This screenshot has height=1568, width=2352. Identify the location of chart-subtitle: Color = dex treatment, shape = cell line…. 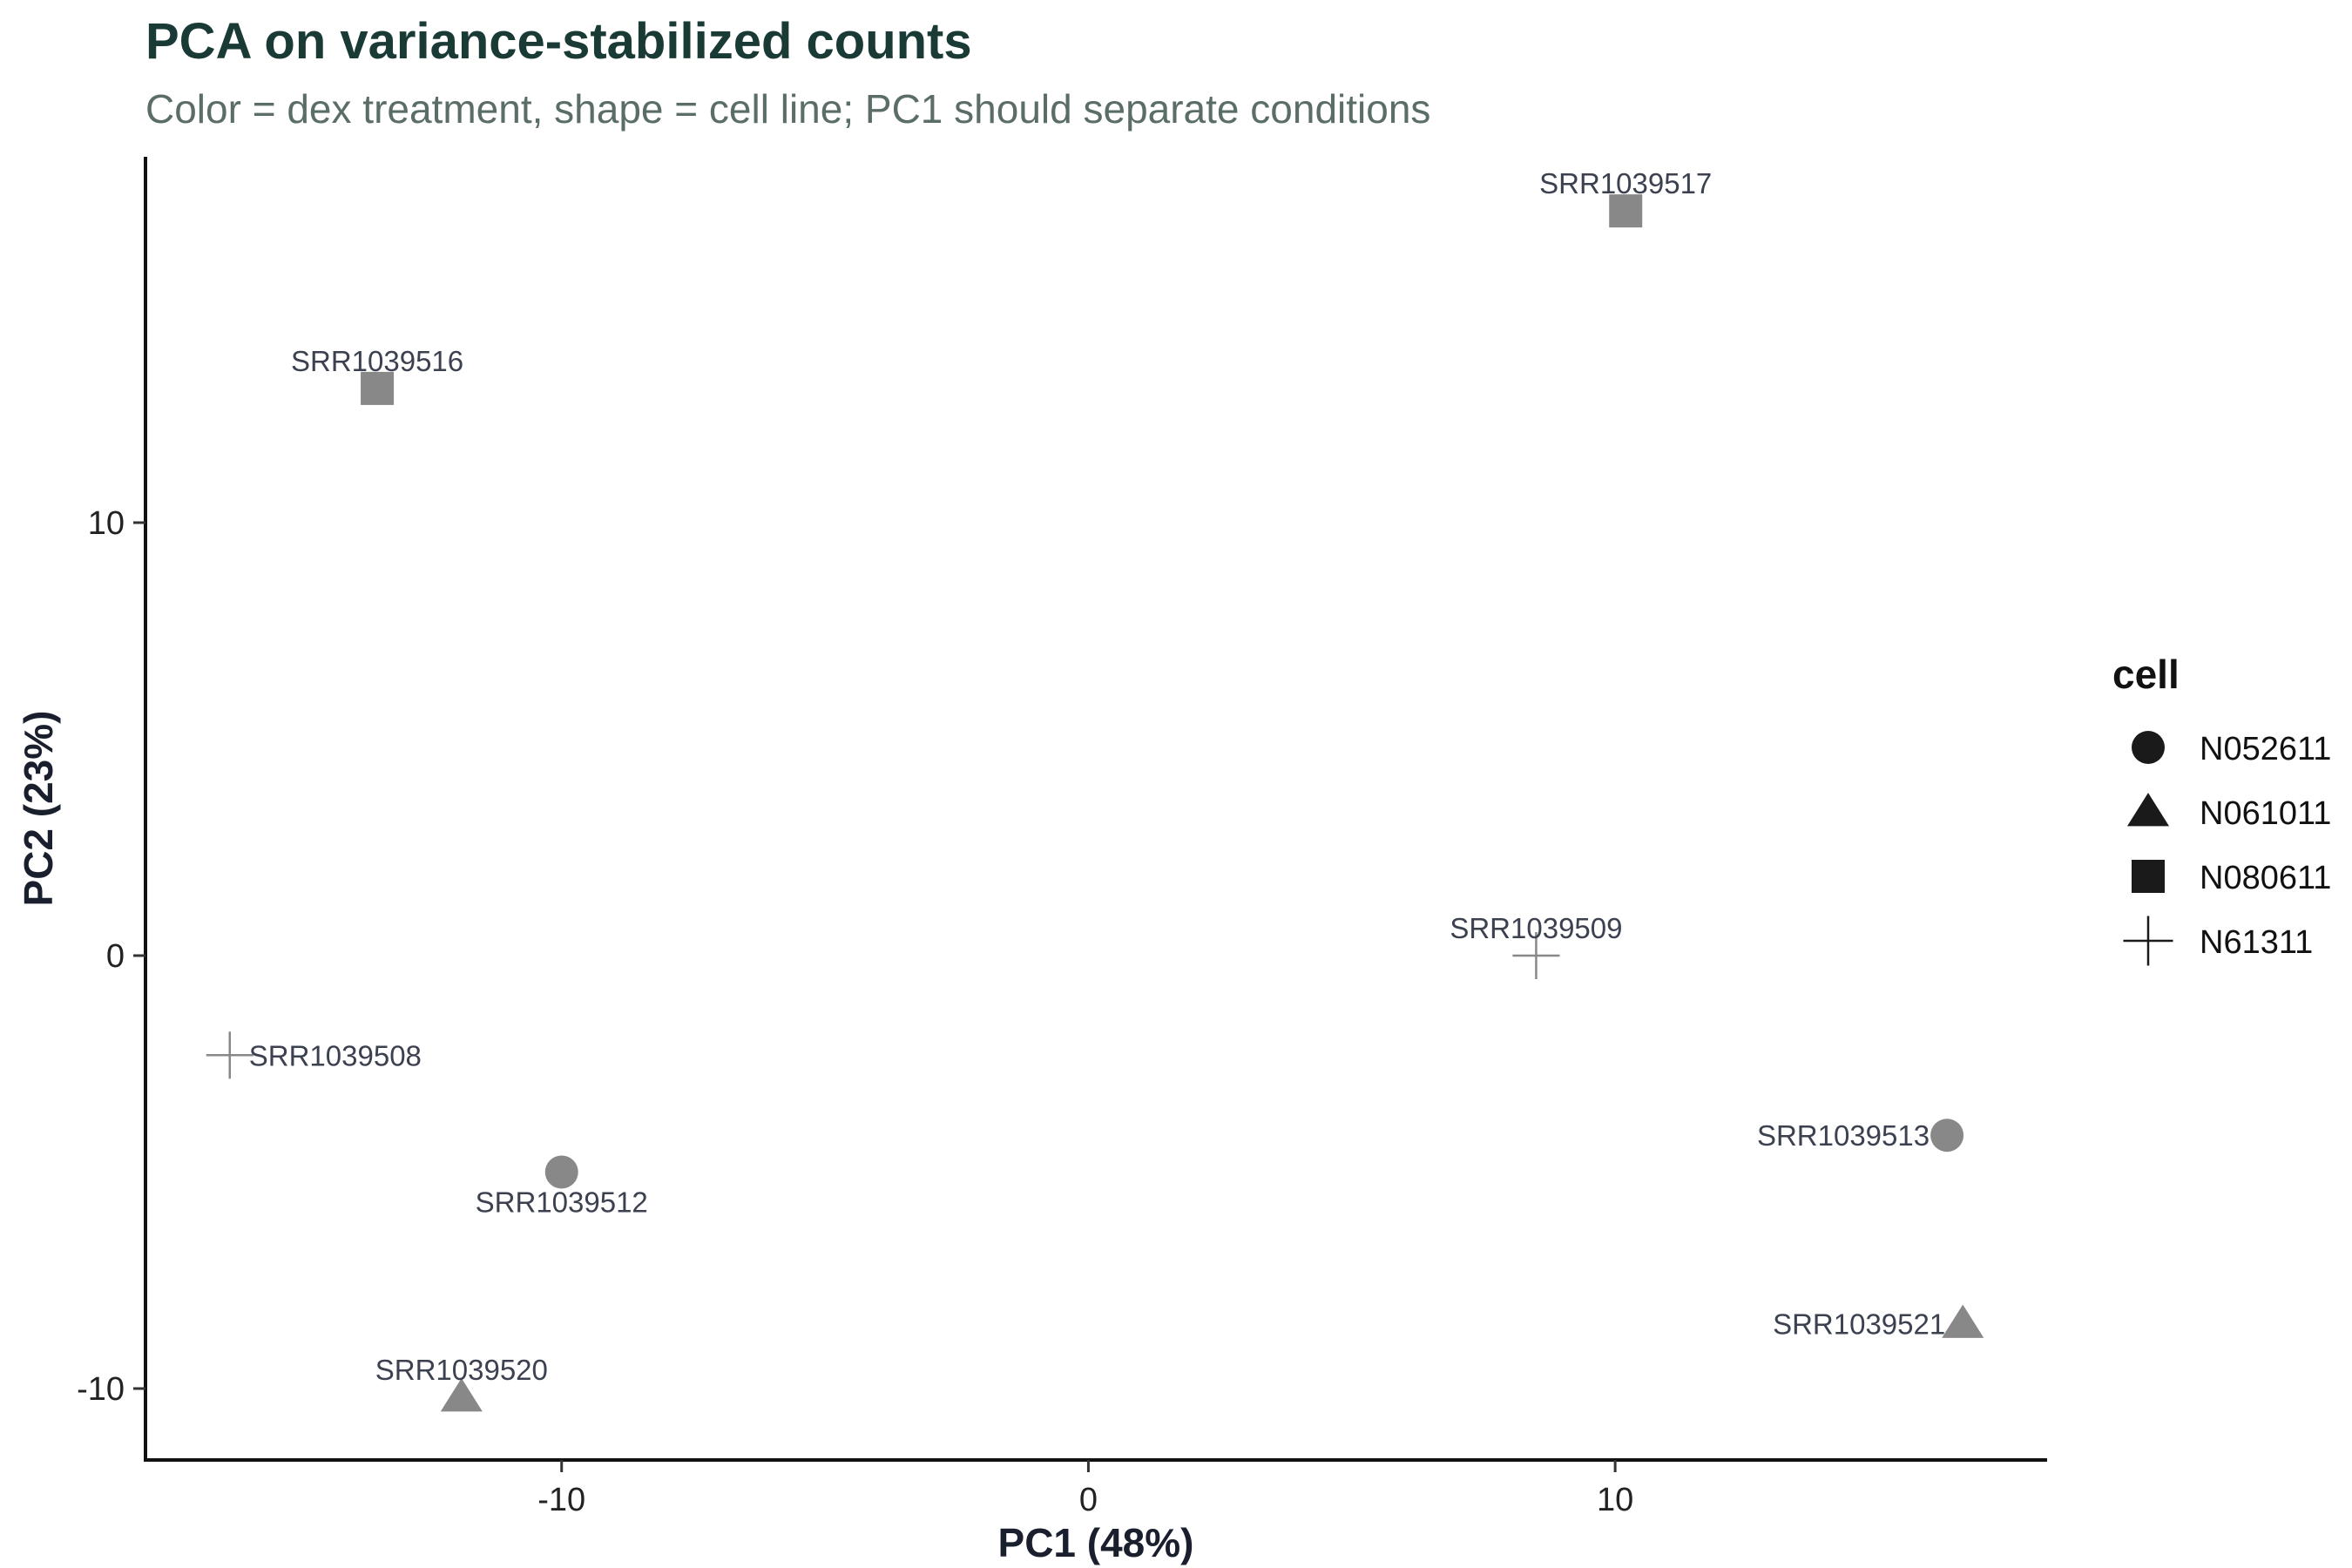
(788, 109).